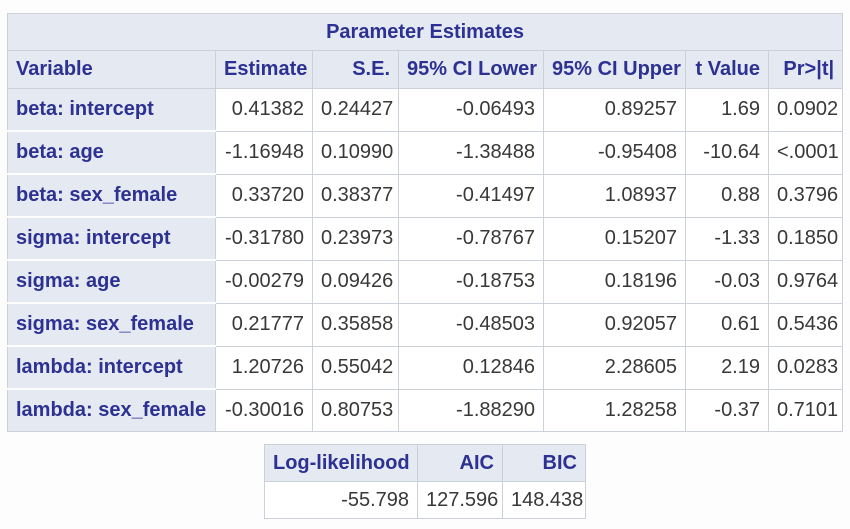 This screenshot has width=850, height=529. Describe the element at coordinates (111, 324) in the screenshot. I see `cell-variable: sigma: sex_female` at that location.